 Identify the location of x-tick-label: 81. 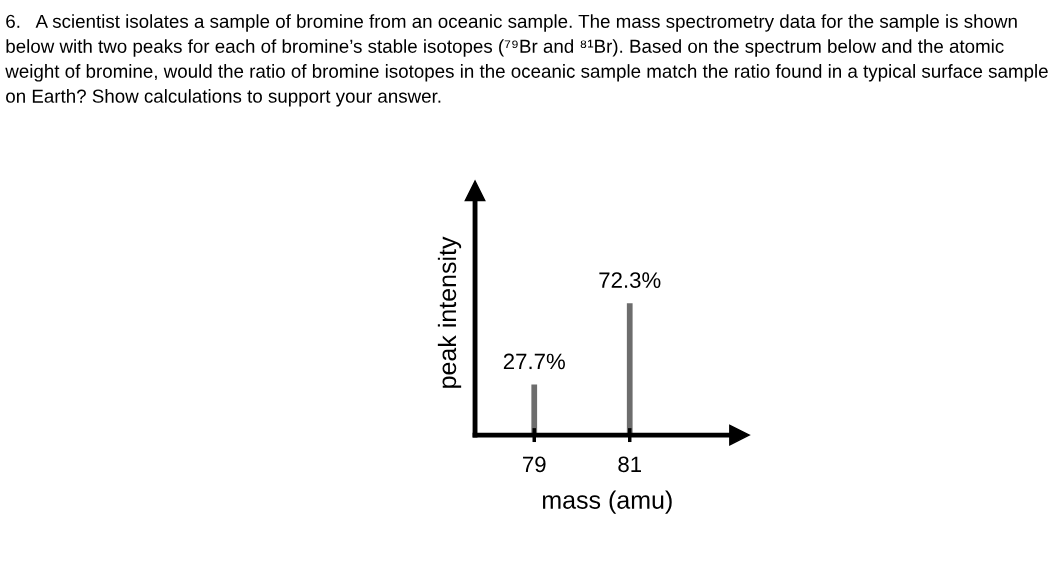
(630, 464).